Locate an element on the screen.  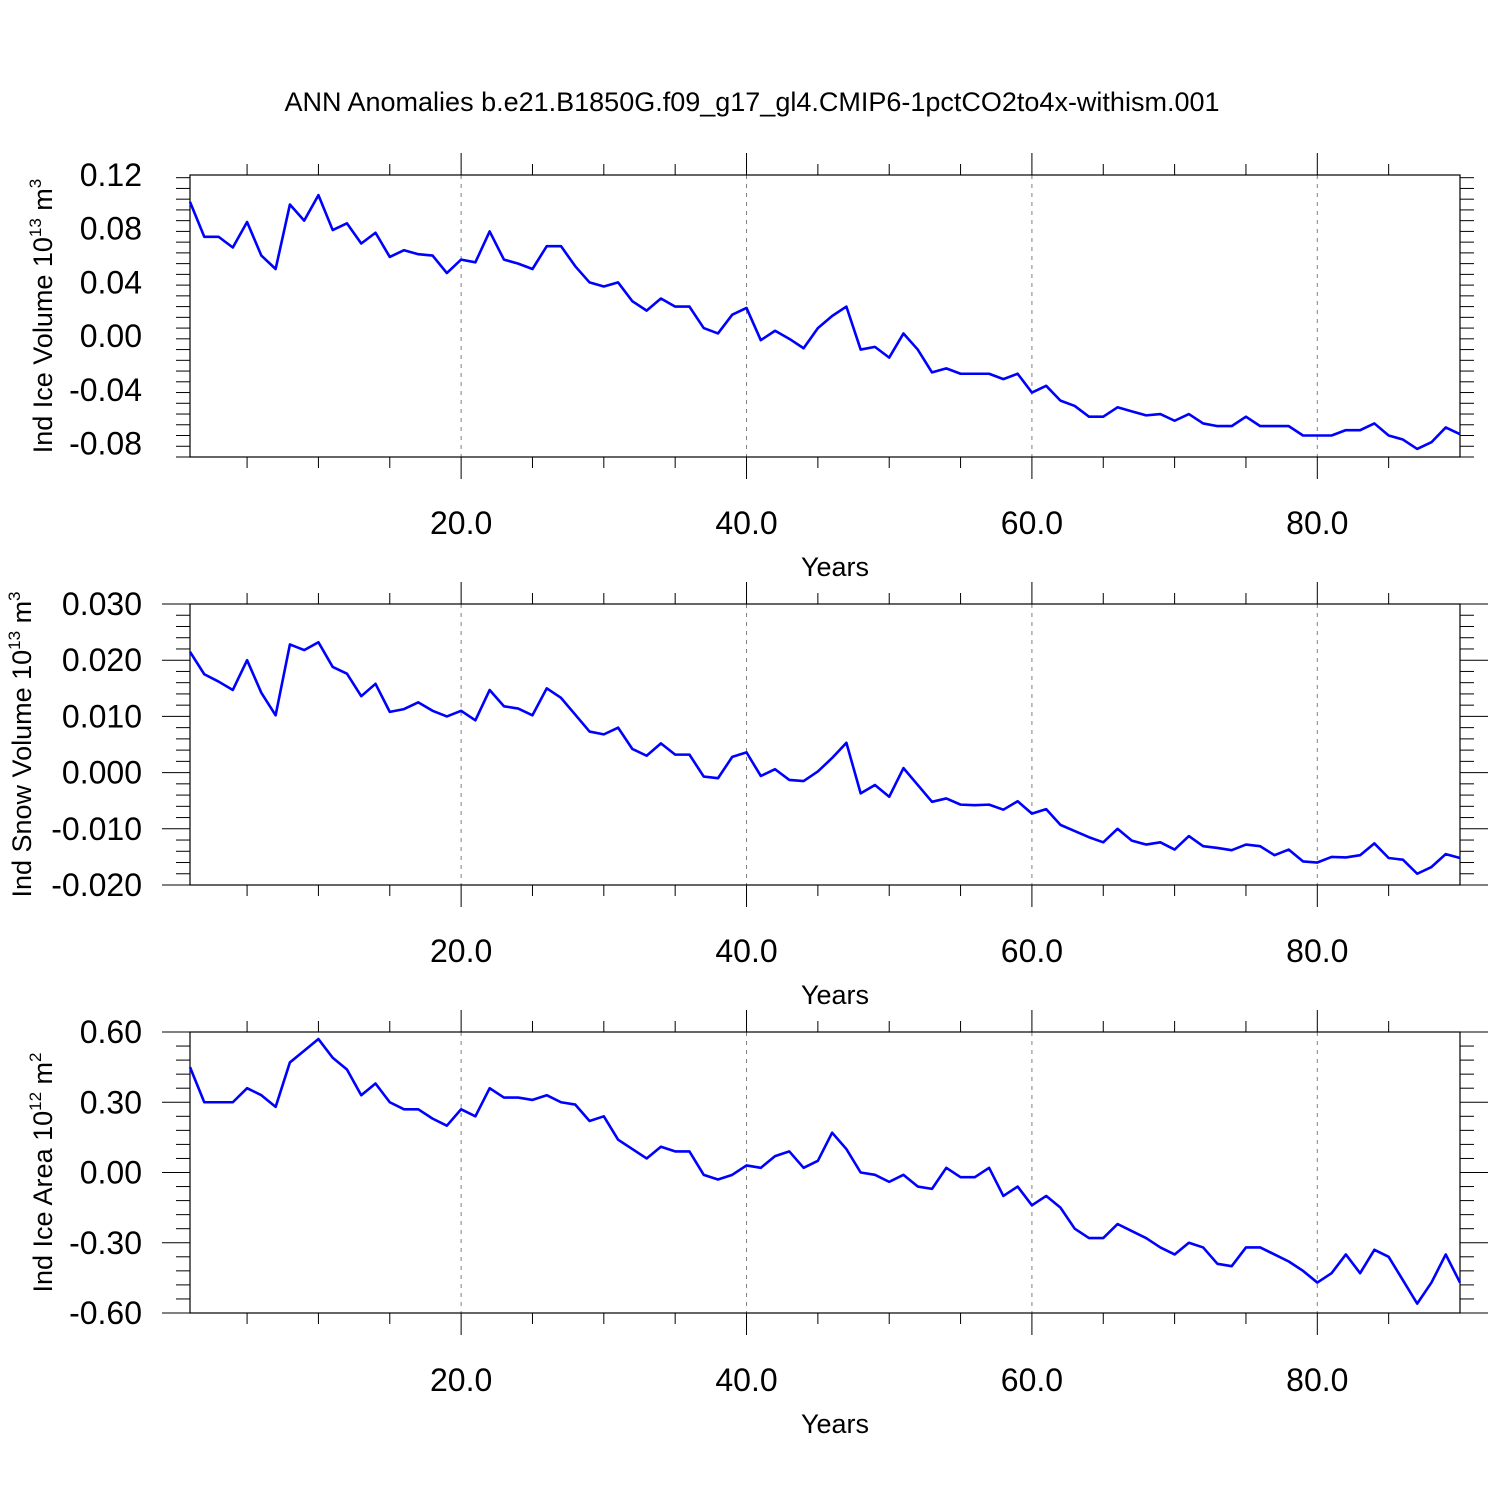
y-axis-title-text: Ind Ice Volume 10 is located at coordinates (43, 345).